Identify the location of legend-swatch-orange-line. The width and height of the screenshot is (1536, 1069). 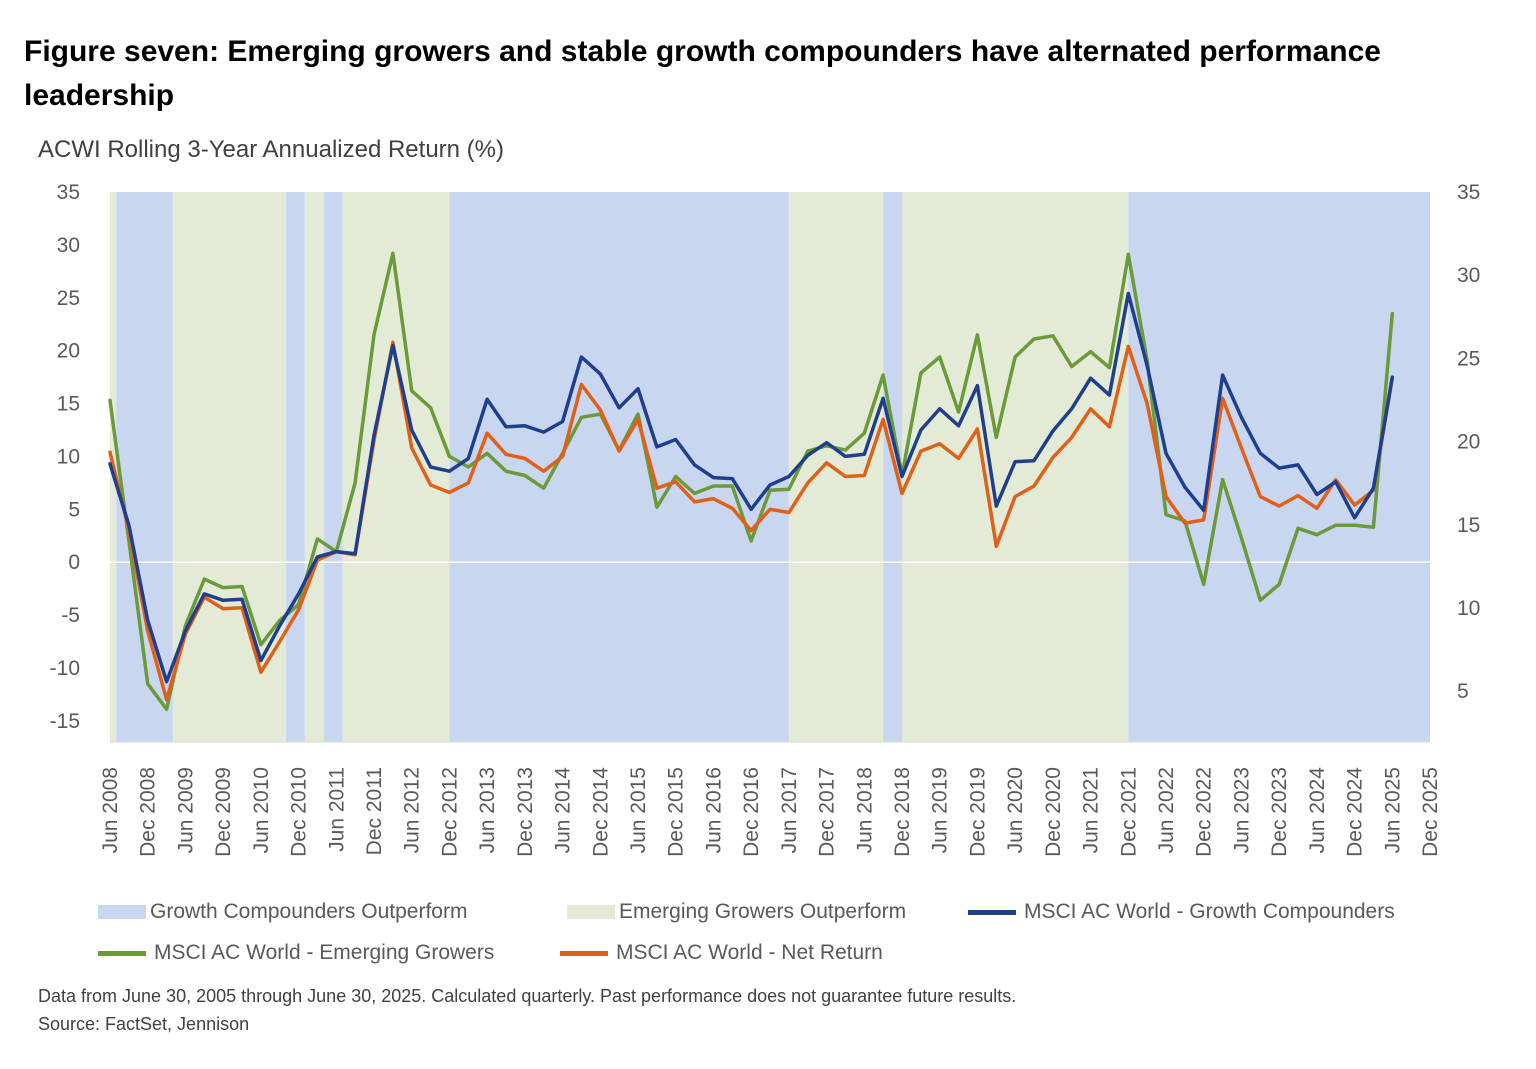
(584, 953).